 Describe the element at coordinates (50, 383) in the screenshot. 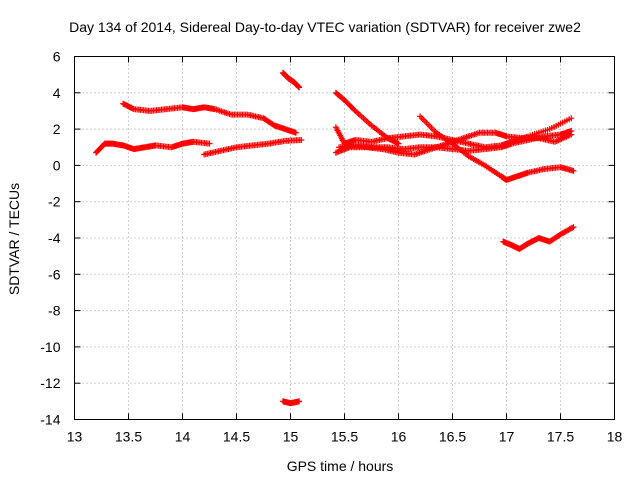

I see `y-tick-label: -12` at that location.